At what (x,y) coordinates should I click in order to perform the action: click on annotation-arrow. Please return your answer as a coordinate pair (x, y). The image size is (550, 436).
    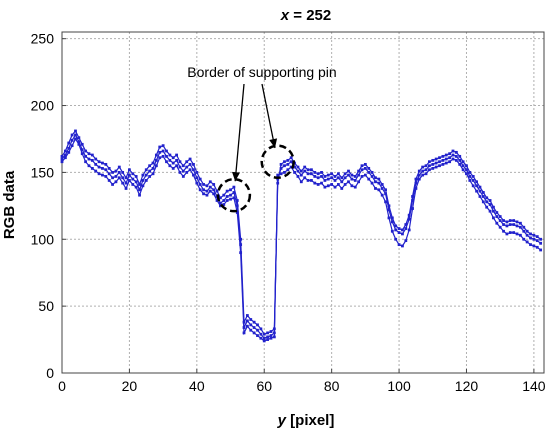
    Looking at the image, I should click on (239, 132).